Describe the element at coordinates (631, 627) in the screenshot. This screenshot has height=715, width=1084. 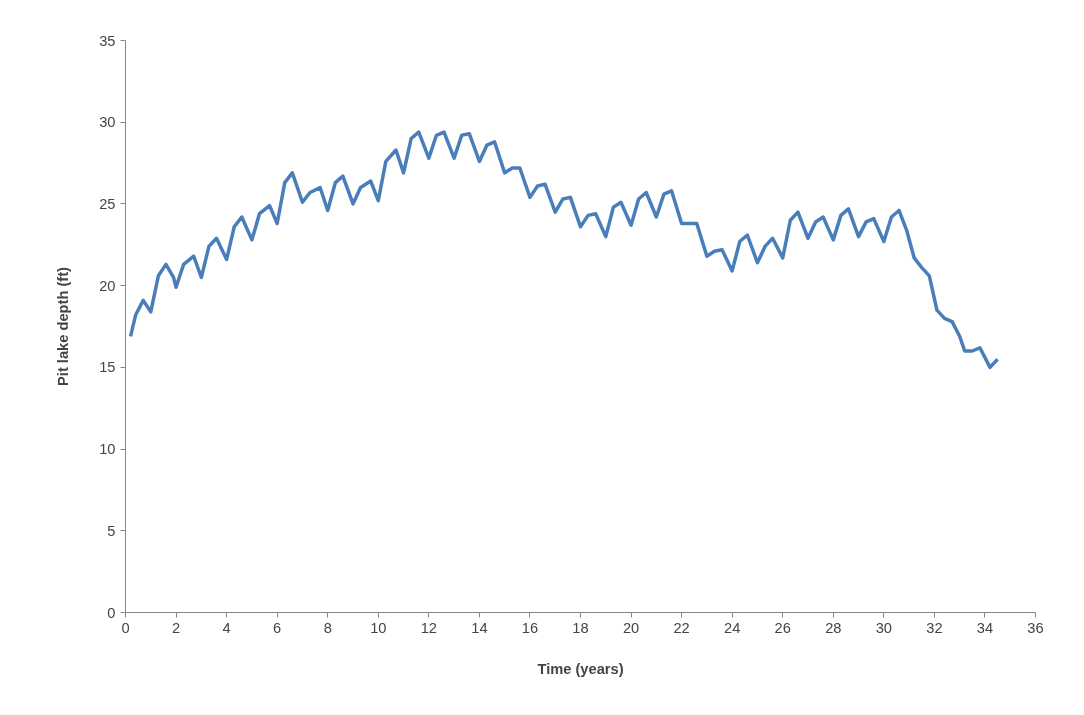
I see `x-tick-label: 20` at that location.